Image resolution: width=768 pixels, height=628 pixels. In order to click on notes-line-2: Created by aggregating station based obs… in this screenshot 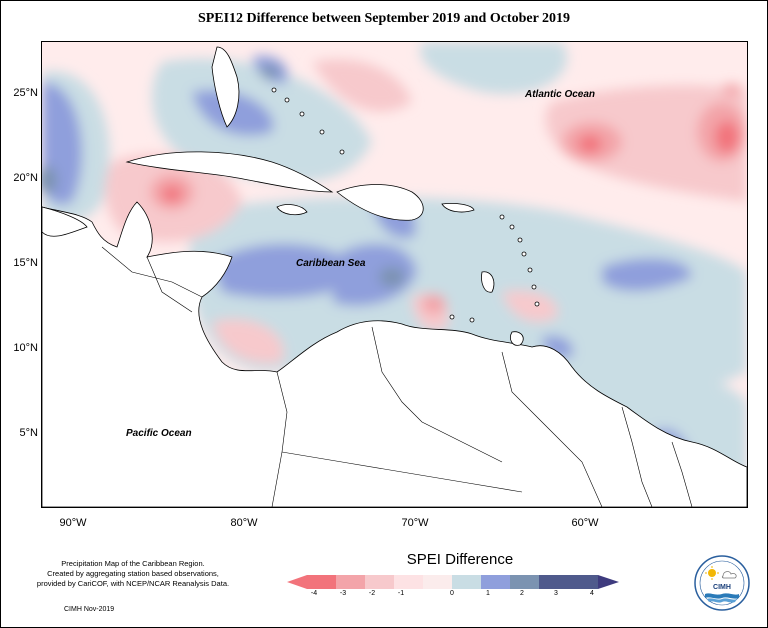, I will do `click(133, 573)`.